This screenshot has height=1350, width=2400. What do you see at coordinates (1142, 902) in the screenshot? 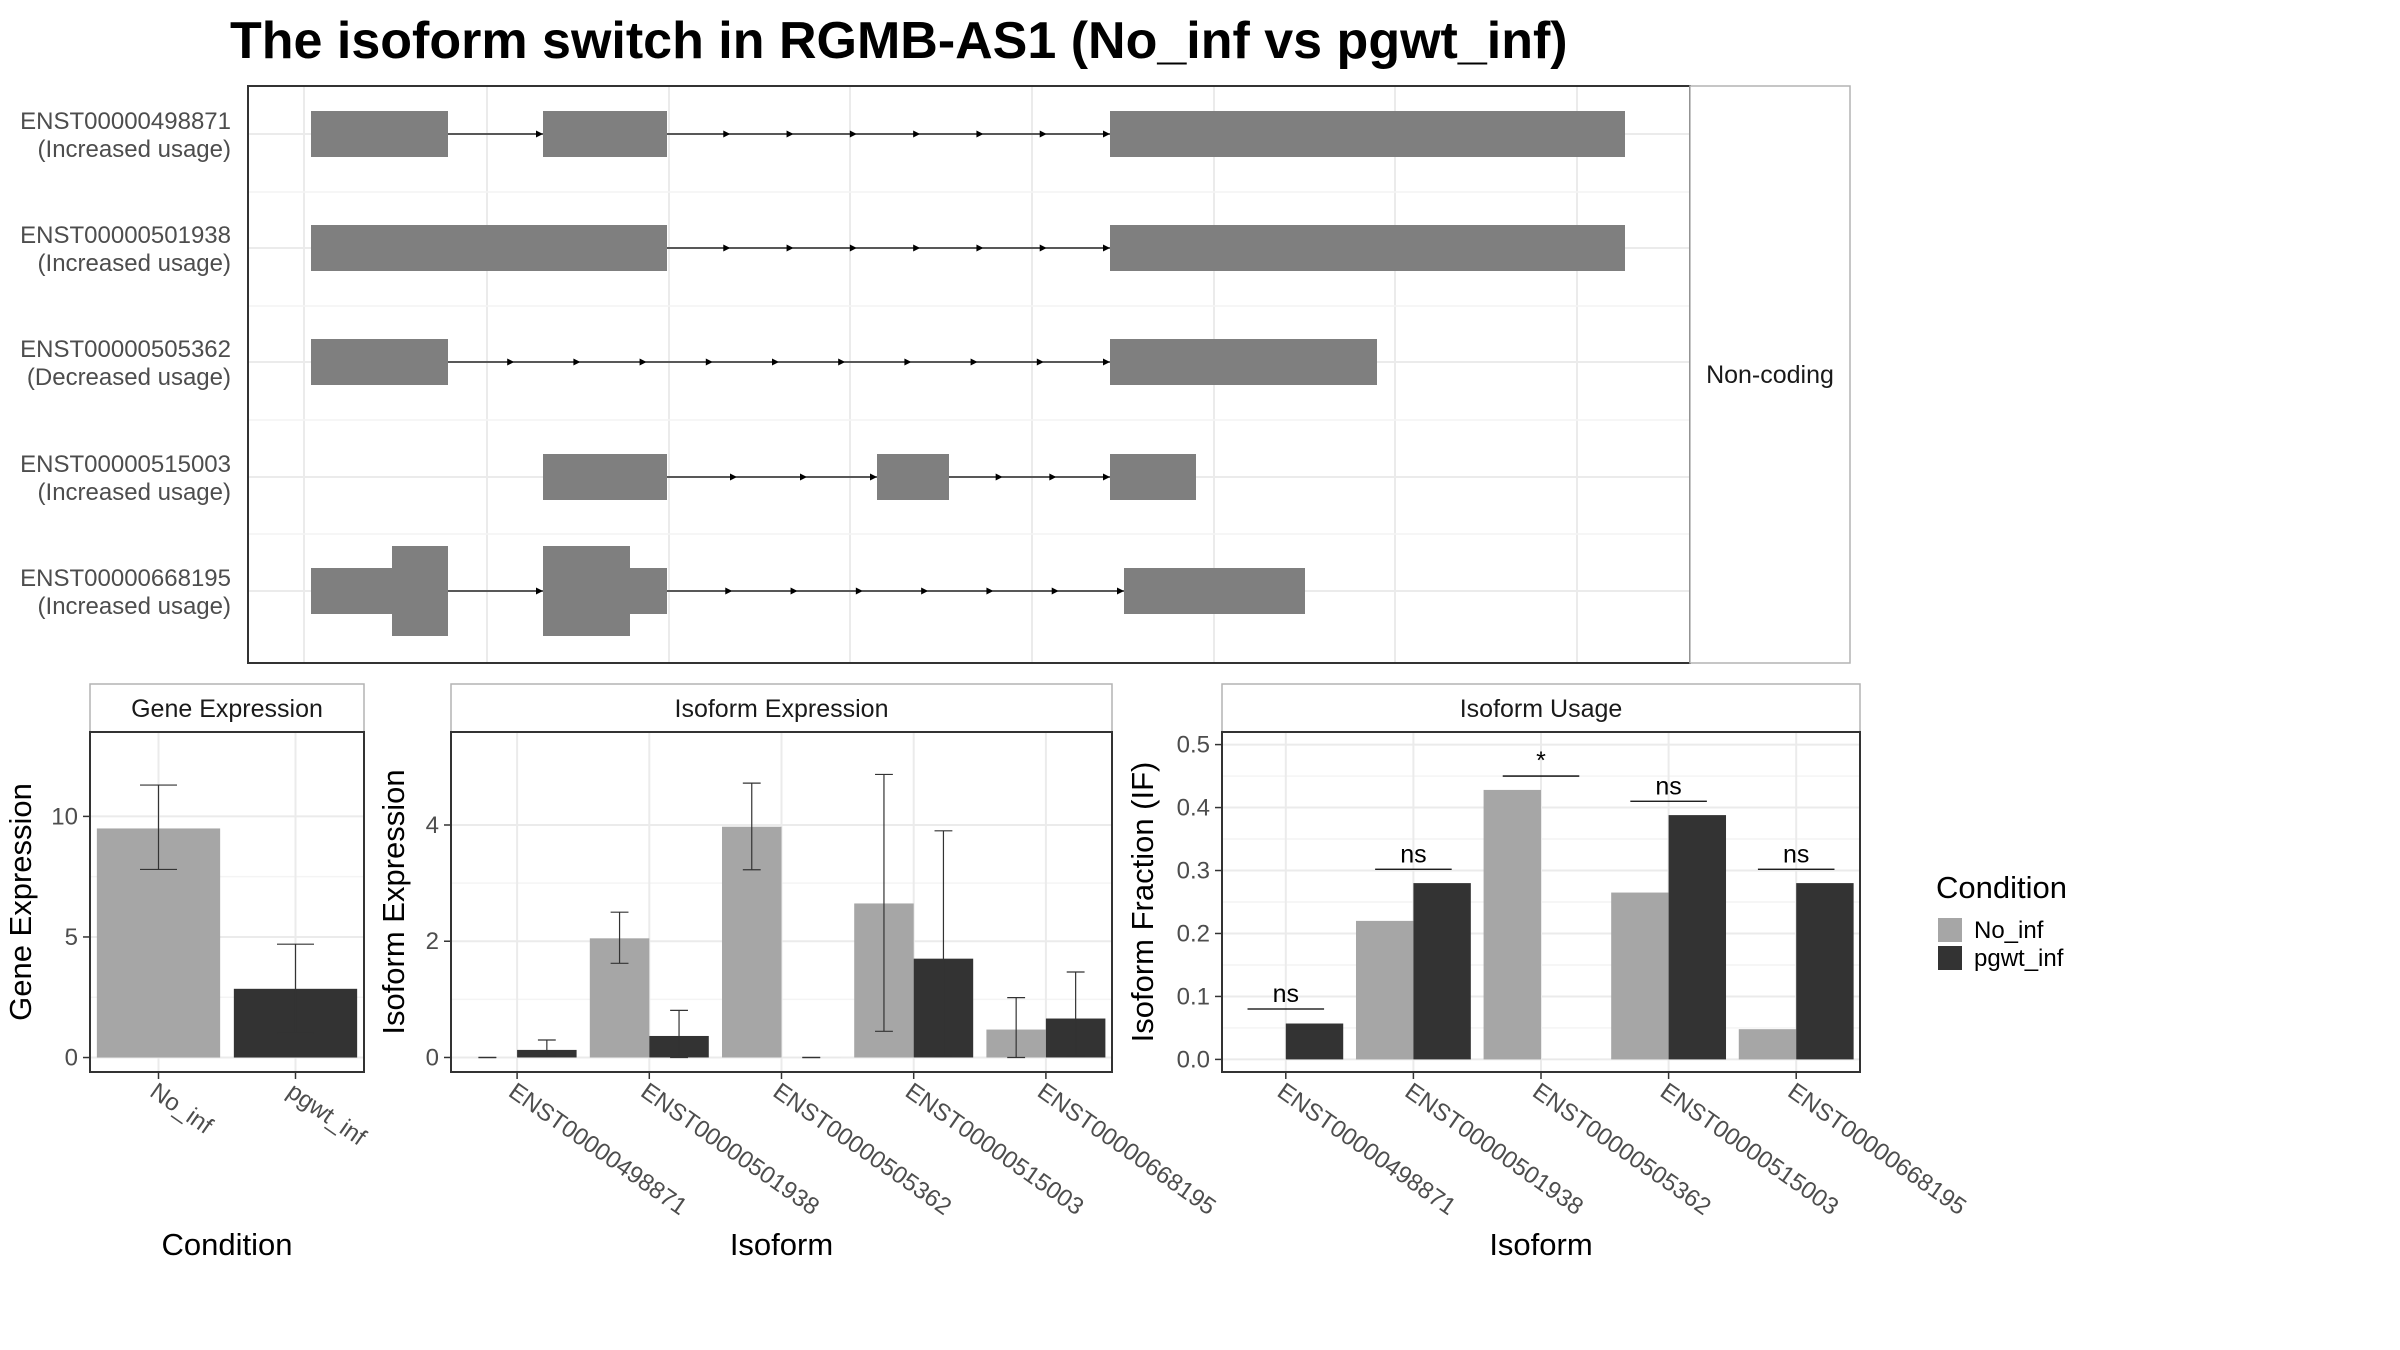
I see `y-axis-title: Isoform Fraction (IF)` at bounding box center [1142, 902].